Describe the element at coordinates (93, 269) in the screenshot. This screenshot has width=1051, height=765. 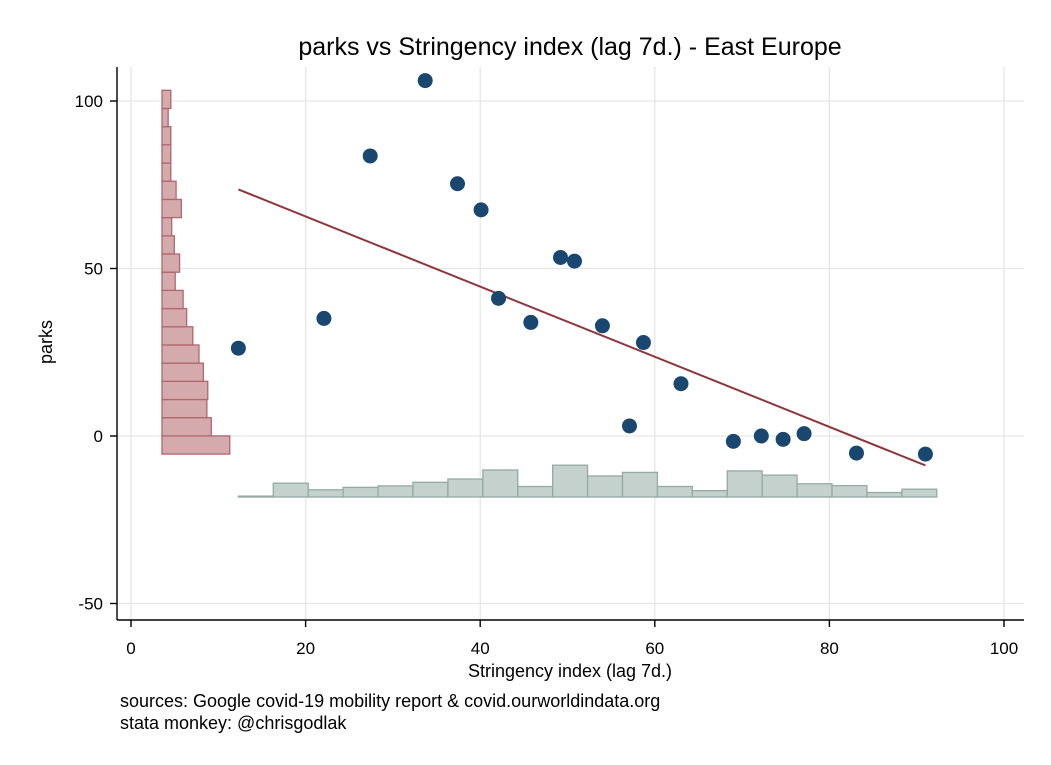
I see `y-tick-label: 50` at that location.